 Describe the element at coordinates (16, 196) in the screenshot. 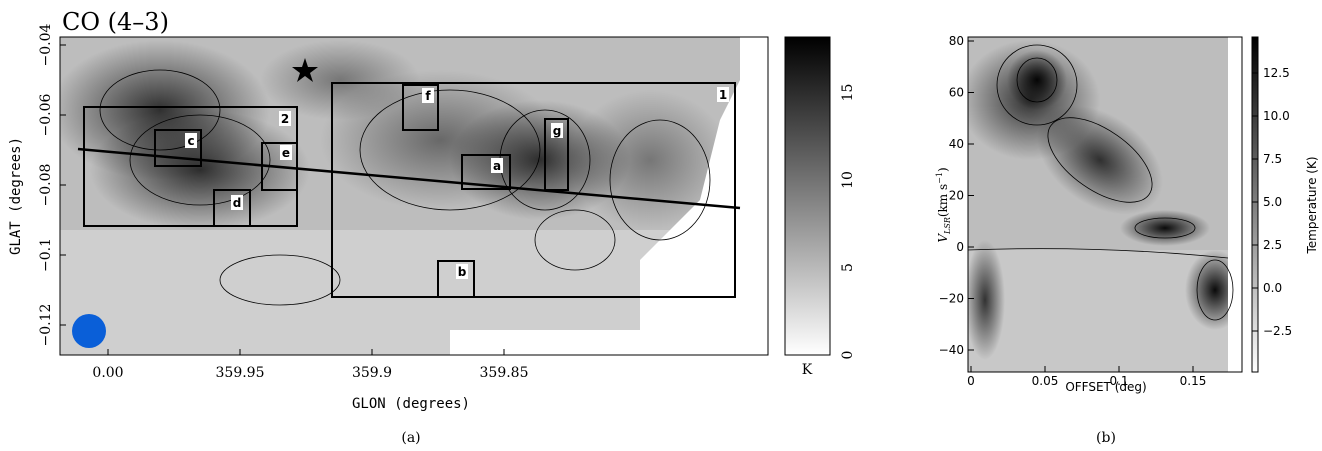

I see `y-axis-label: GLAT (degrees)` at that location.